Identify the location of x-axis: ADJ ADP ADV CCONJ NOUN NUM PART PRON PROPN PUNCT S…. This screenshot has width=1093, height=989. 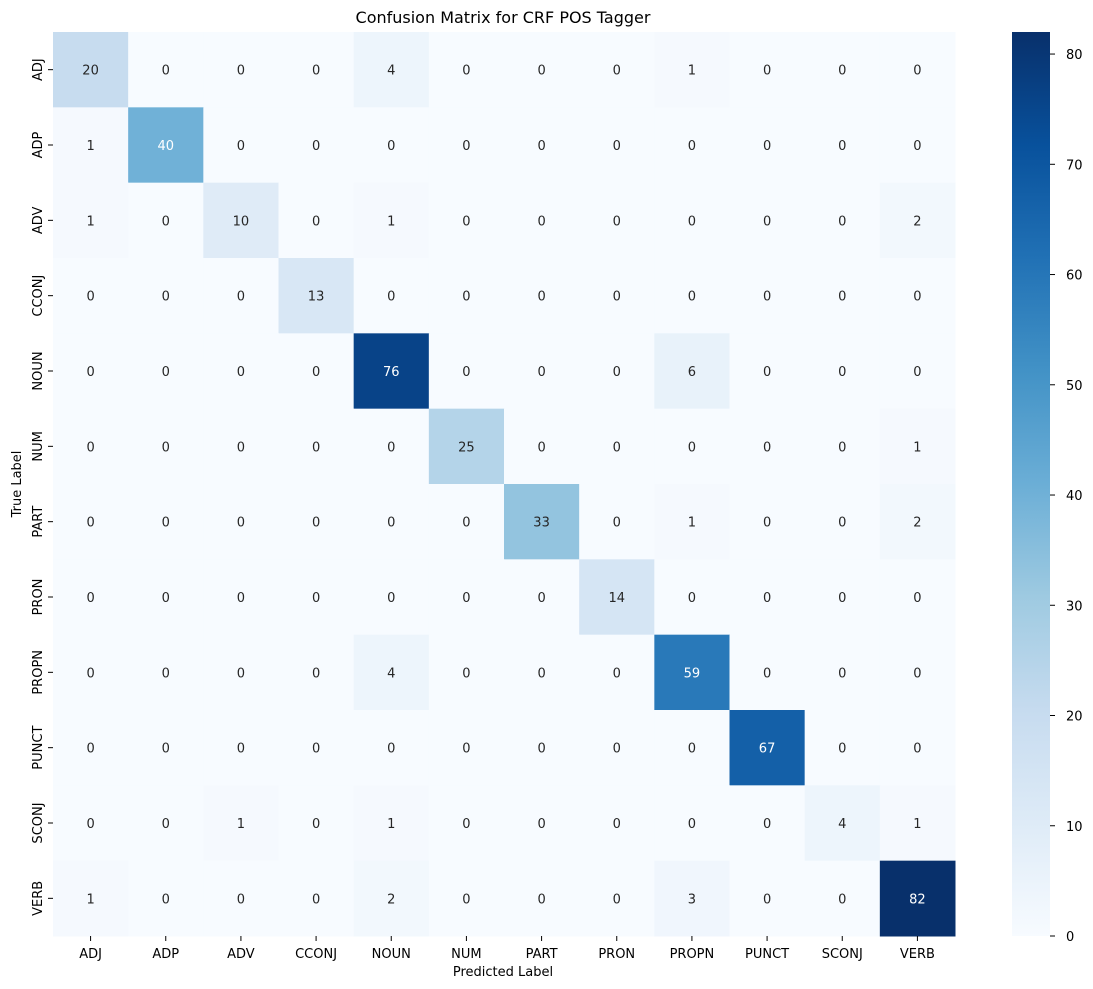
(507, 949).